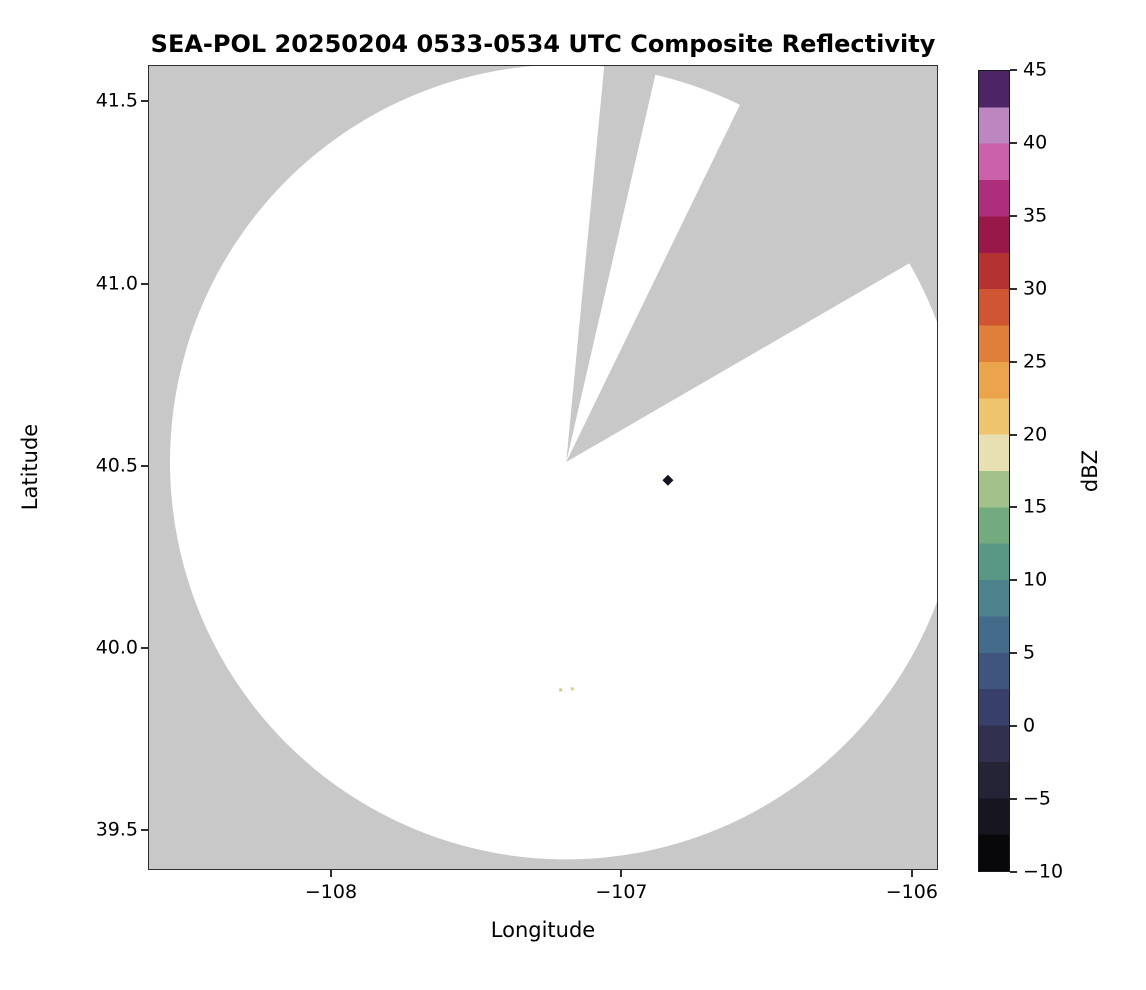 This screenshot has width=1146, height=990. I want to click on colorbar-tick-label: 5, so click(1029, 652).